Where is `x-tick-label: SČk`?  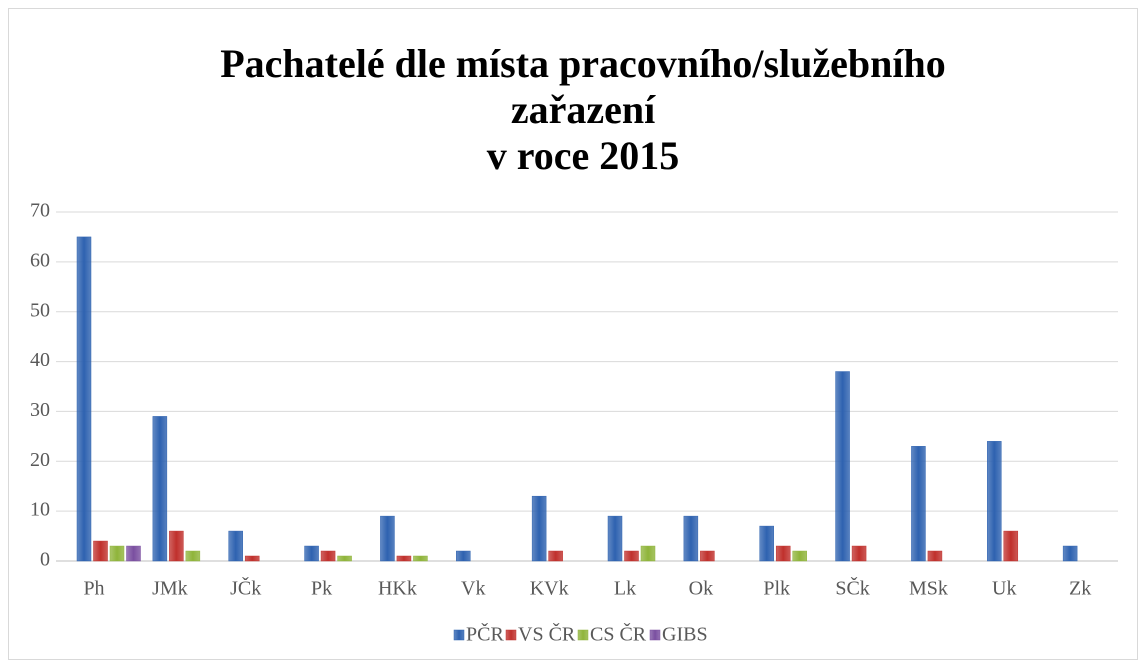
x-tick-label: SČk is located at coordinates (852, 588).